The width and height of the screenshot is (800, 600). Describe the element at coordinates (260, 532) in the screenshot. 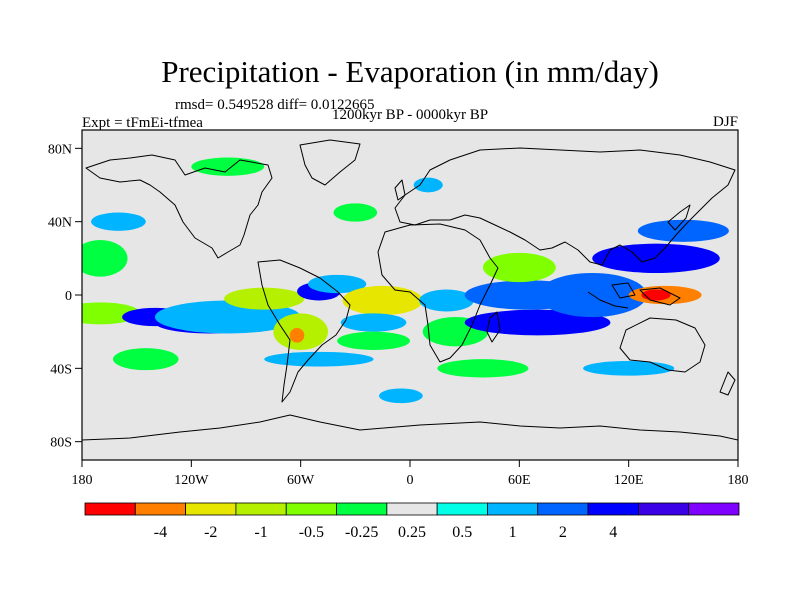

I see `colorbar-label-2: -1` at that location.